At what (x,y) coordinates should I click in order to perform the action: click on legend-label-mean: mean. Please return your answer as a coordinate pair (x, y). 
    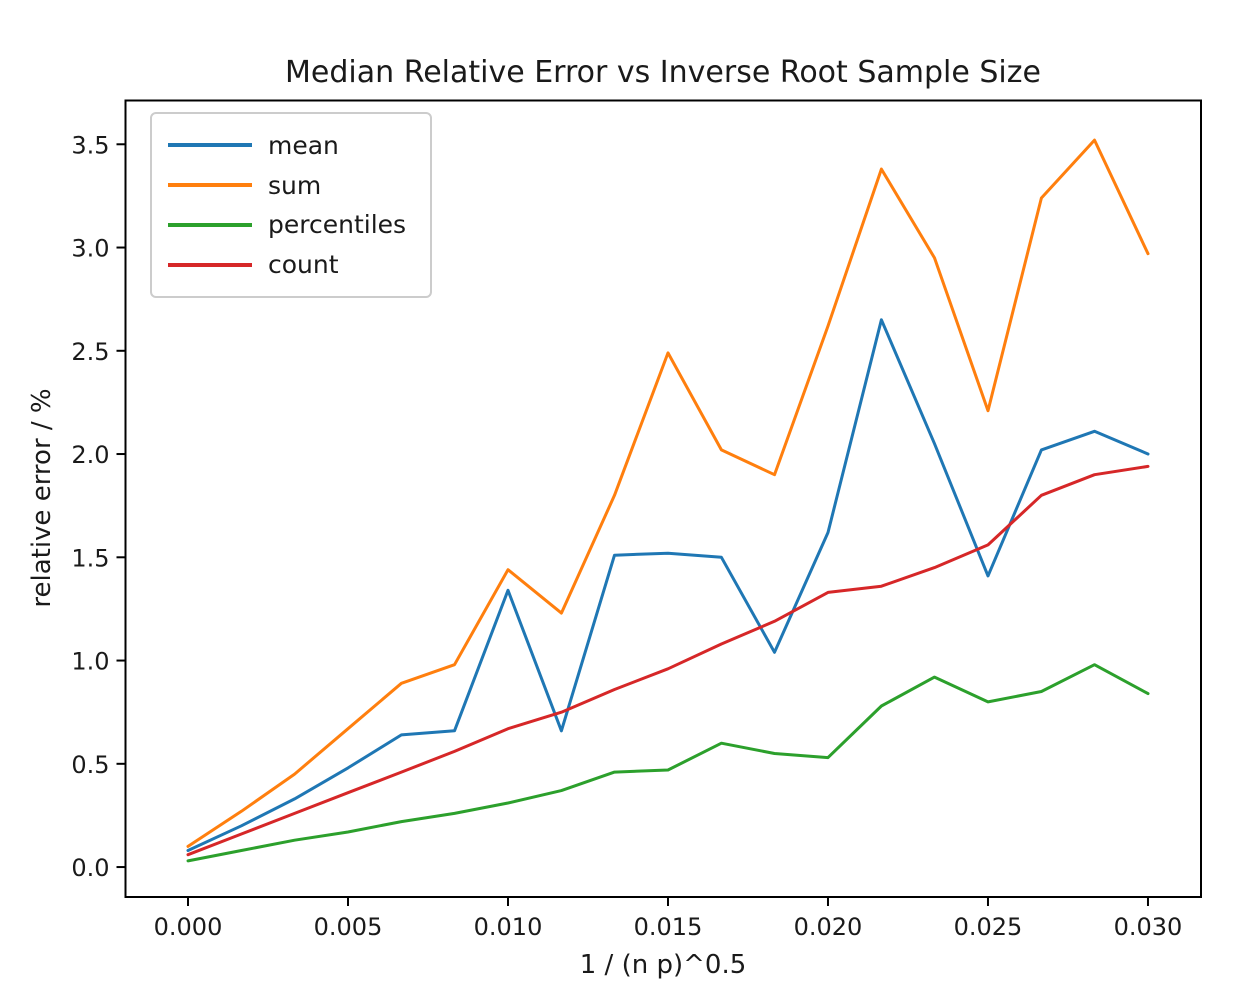
    Looking at the image, I should click on (303, 145).